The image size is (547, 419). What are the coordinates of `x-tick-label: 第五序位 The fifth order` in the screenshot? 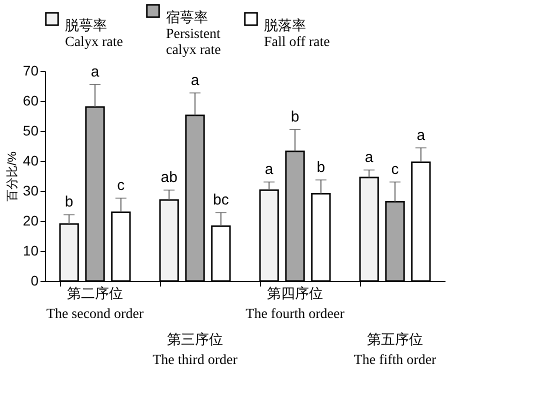 It's located at (395, 350).